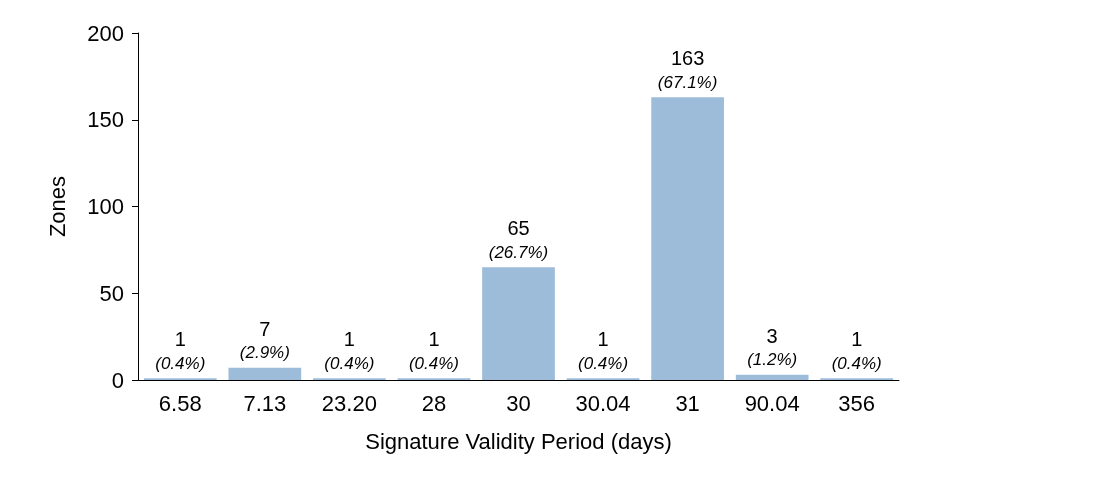 The width and height of the screenshot is (1097, 486). What do you see at coordinates (180, 403) in the screenshot?
I see `x-tick-label: 6.58` at bounding box center [180, 403].